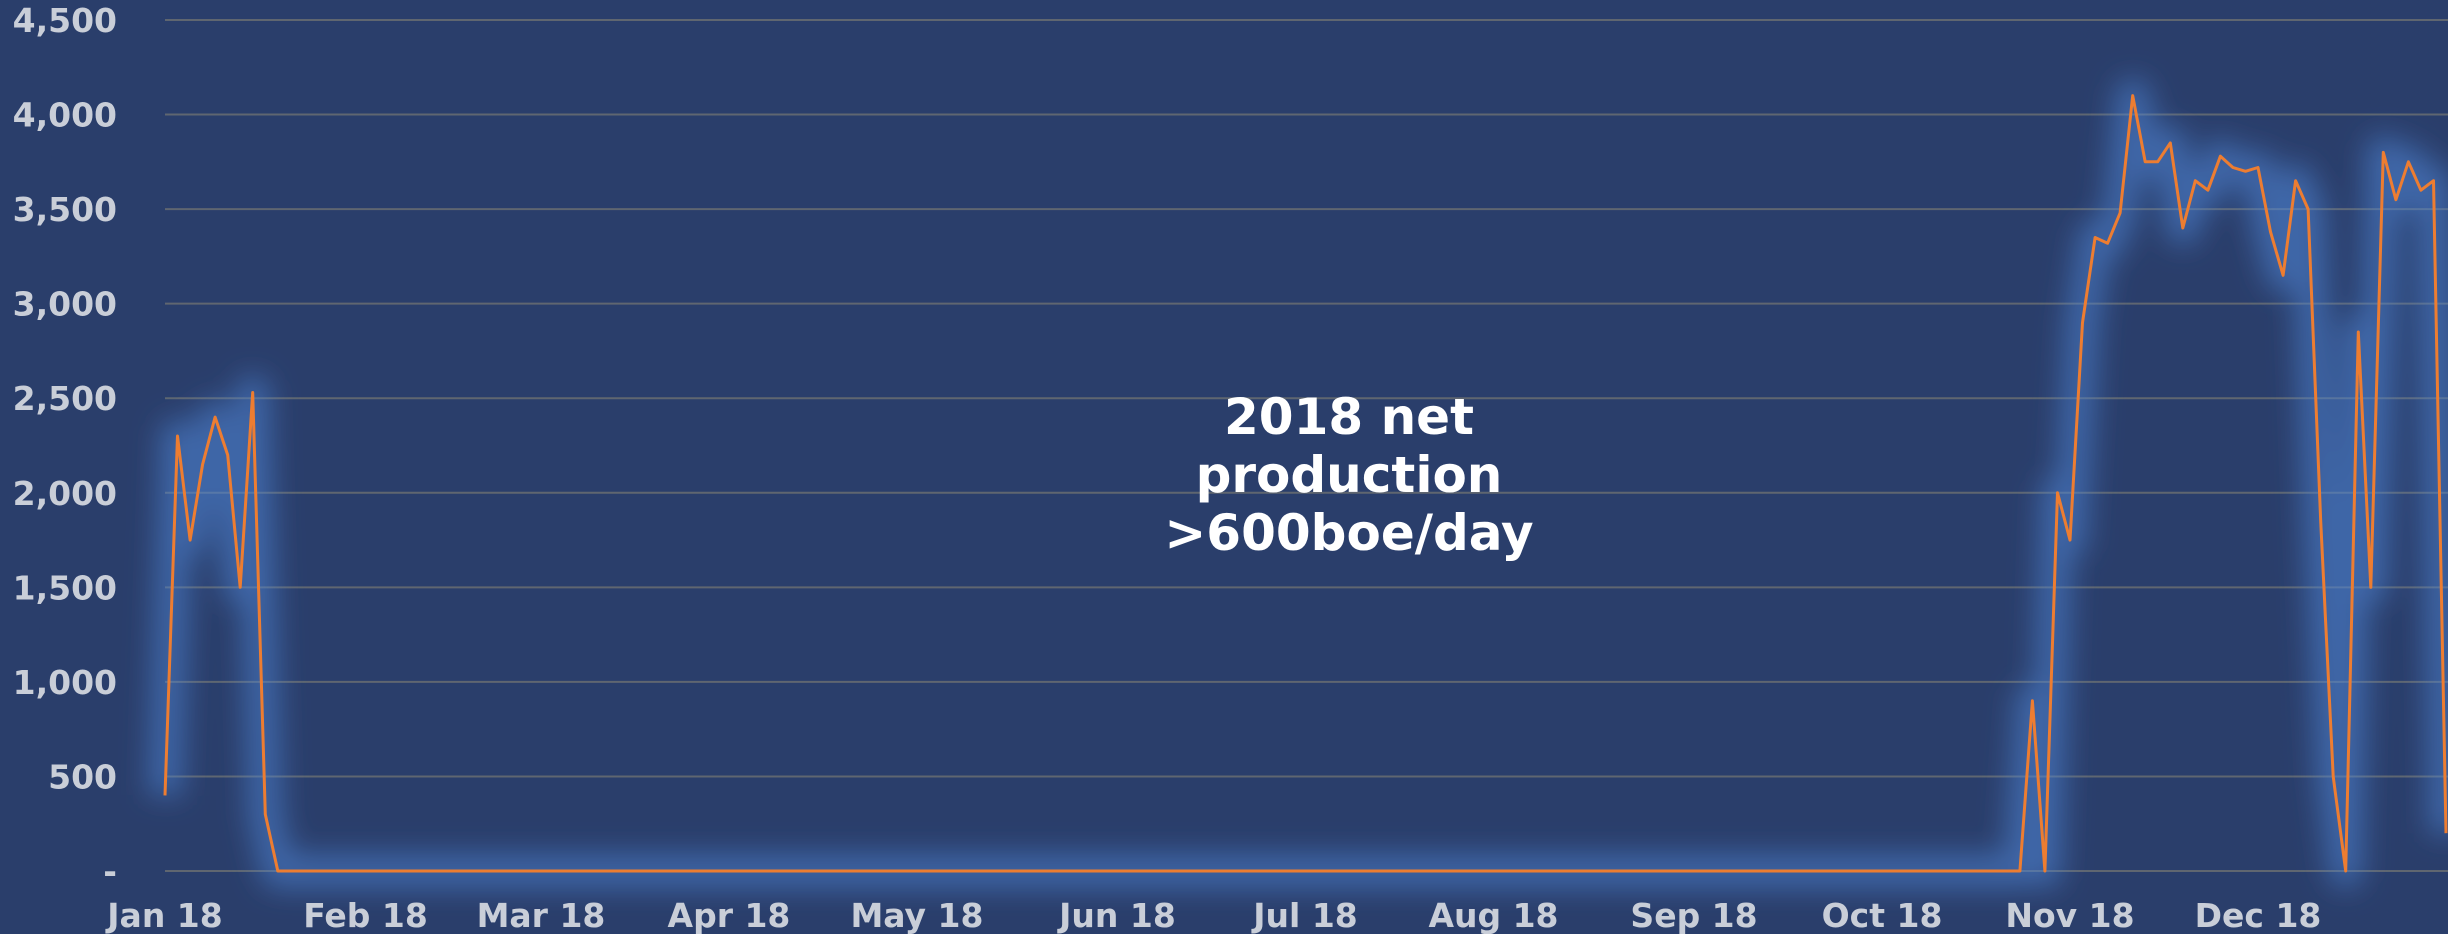  I want to click on y-tick-label: 500, so click(82, 776).